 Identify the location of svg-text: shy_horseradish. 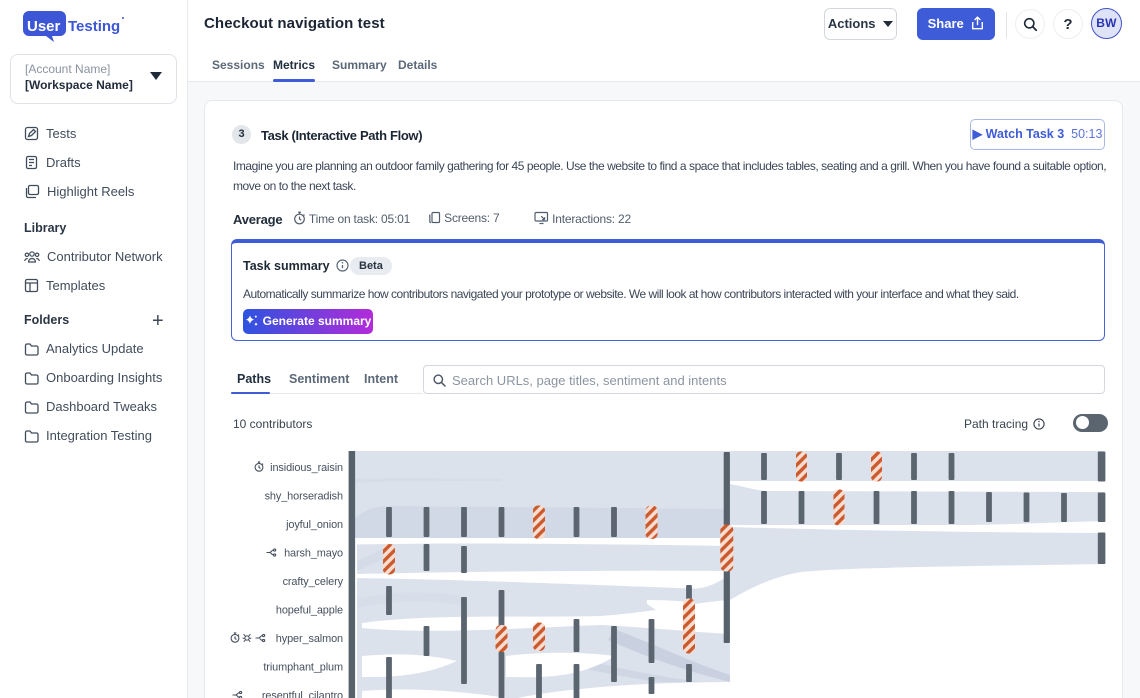
(304, 497).